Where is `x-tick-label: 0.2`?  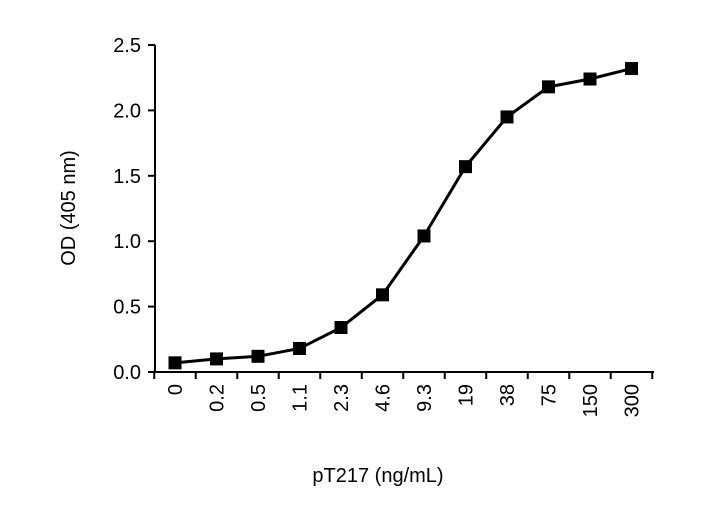 x-tick-label: 0.2 is located at coordinates (218, 398).